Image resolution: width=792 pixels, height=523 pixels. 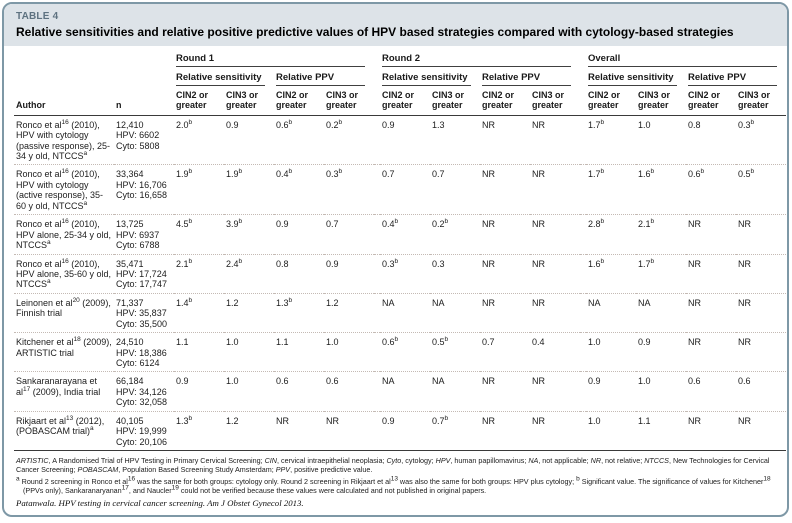 What do you see at coordinates (405, 274) in the screenshot?
I see `value-cell: 0.3b` at bounding box center [405, 274].